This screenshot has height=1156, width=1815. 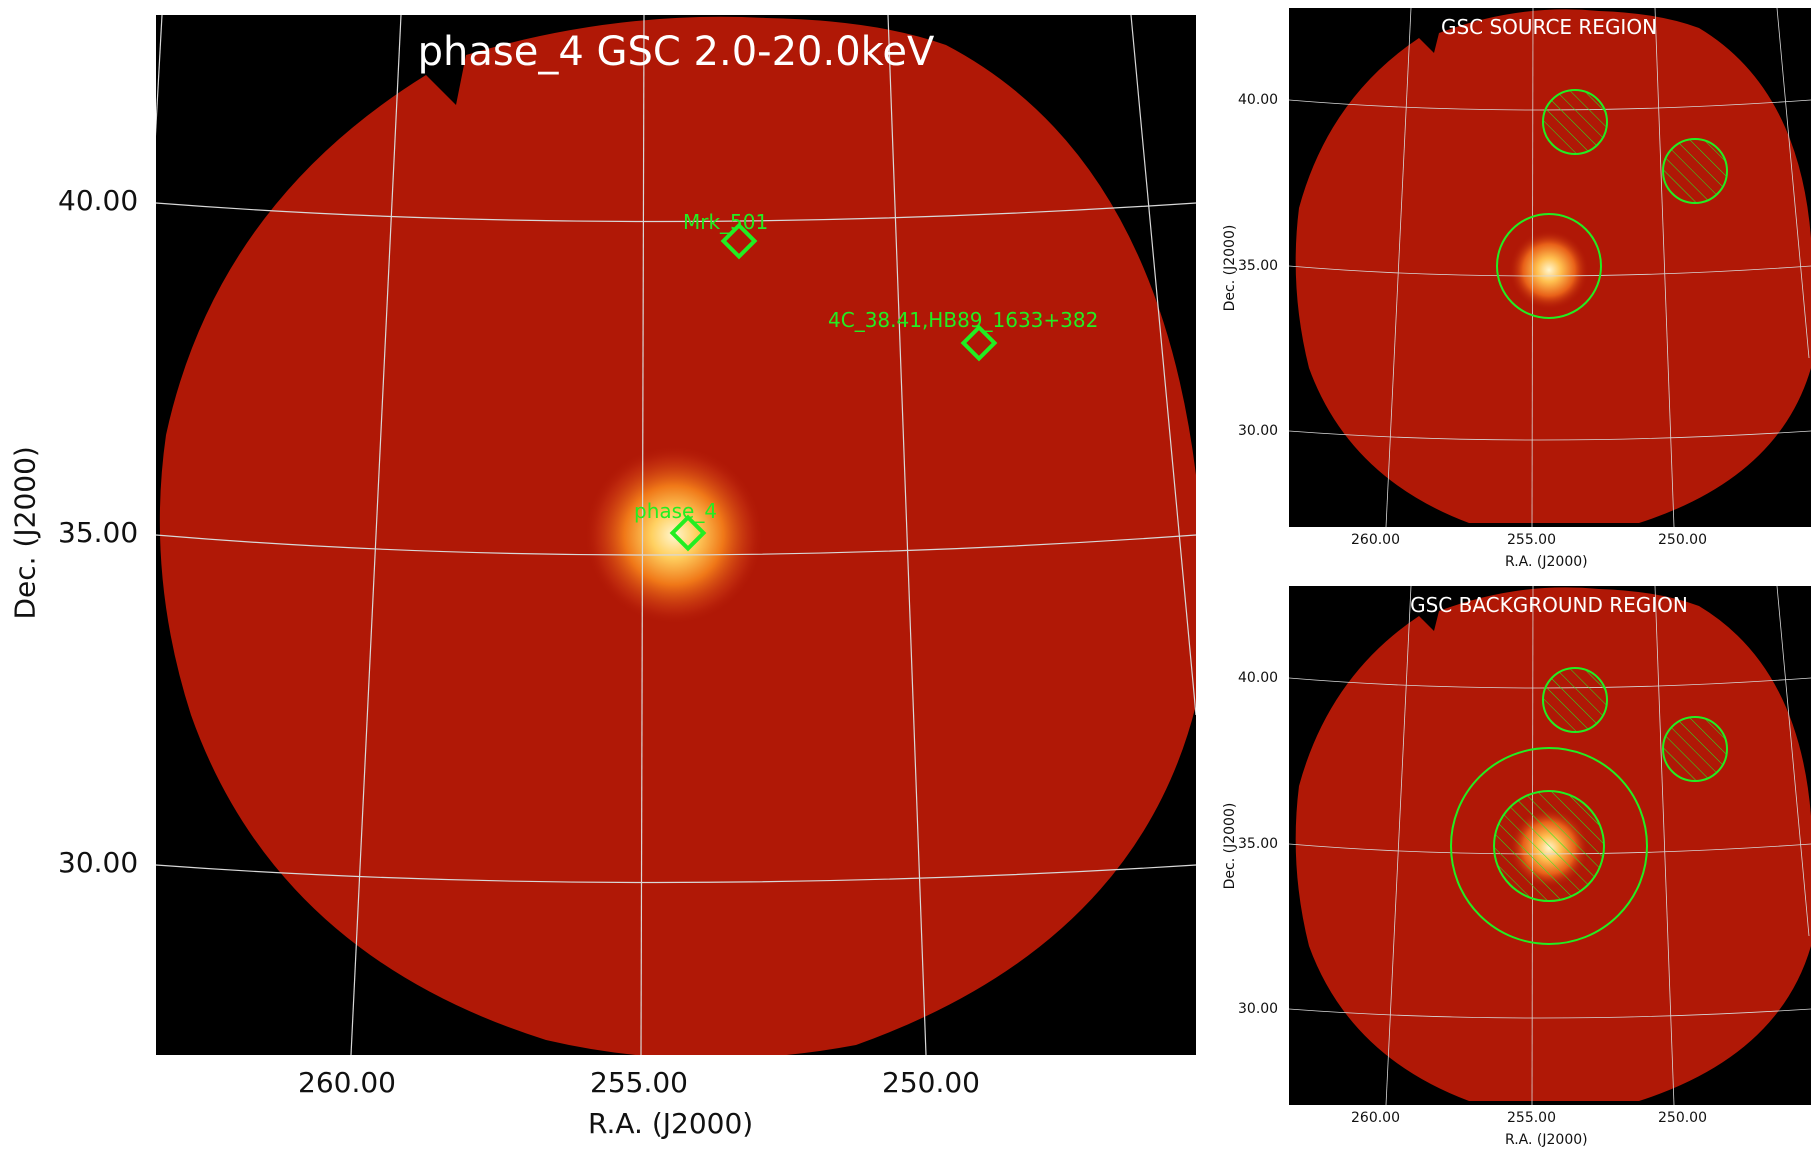 I want to click on main-ra-tick: 260.00, so click(x=347, y=1082).